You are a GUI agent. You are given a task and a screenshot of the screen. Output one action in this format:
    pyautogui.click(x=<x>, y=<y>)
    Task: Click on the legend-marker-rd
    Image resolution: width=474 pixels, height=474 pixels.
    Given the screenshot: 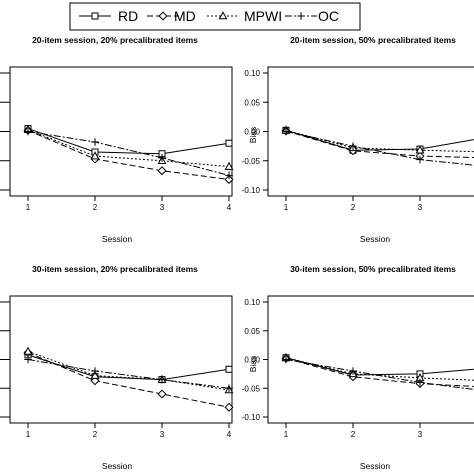 What is the action you would take?
    pyautogui.click(x=95, y=16)
    